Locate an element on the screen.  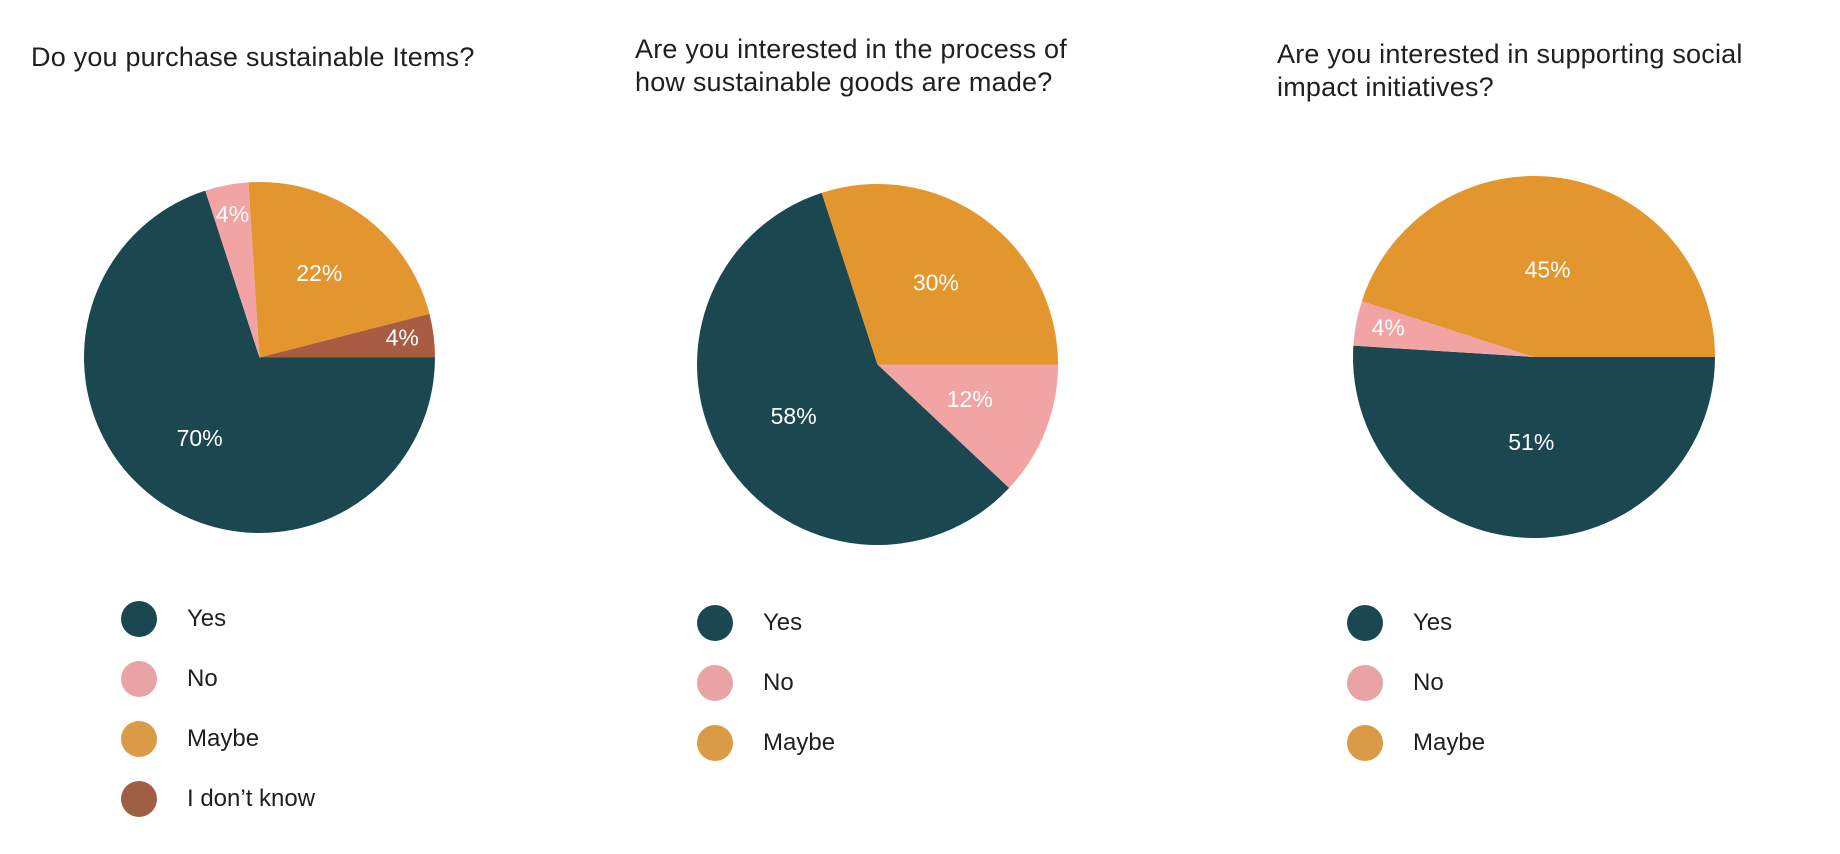
slice-label: 51% is located at coordinates (1531, 442).